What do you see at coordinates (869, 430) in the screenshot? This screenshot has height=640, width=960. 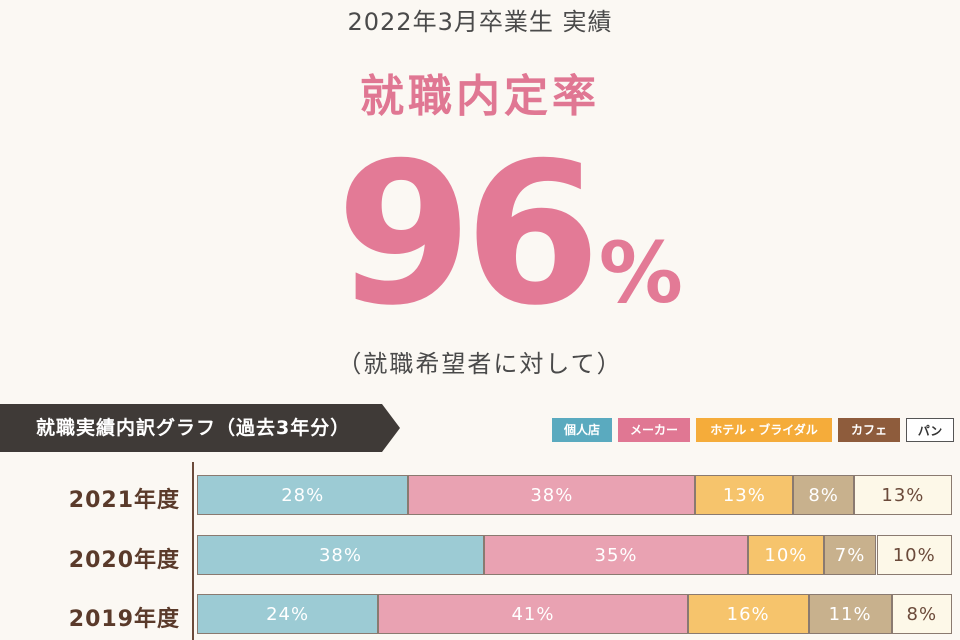 I see `legend-item: カフェ` at bounding box center [869, 430].